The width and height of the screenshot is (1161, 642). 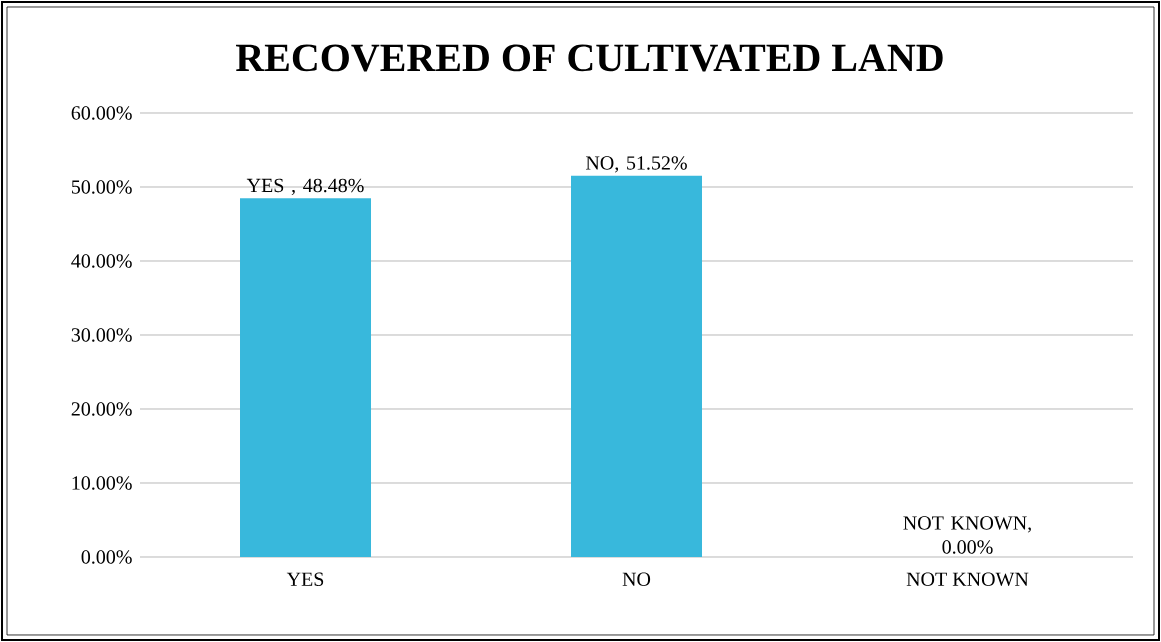 I want to click on y-tick-label: 30.00%, so click(x=101, y=335).